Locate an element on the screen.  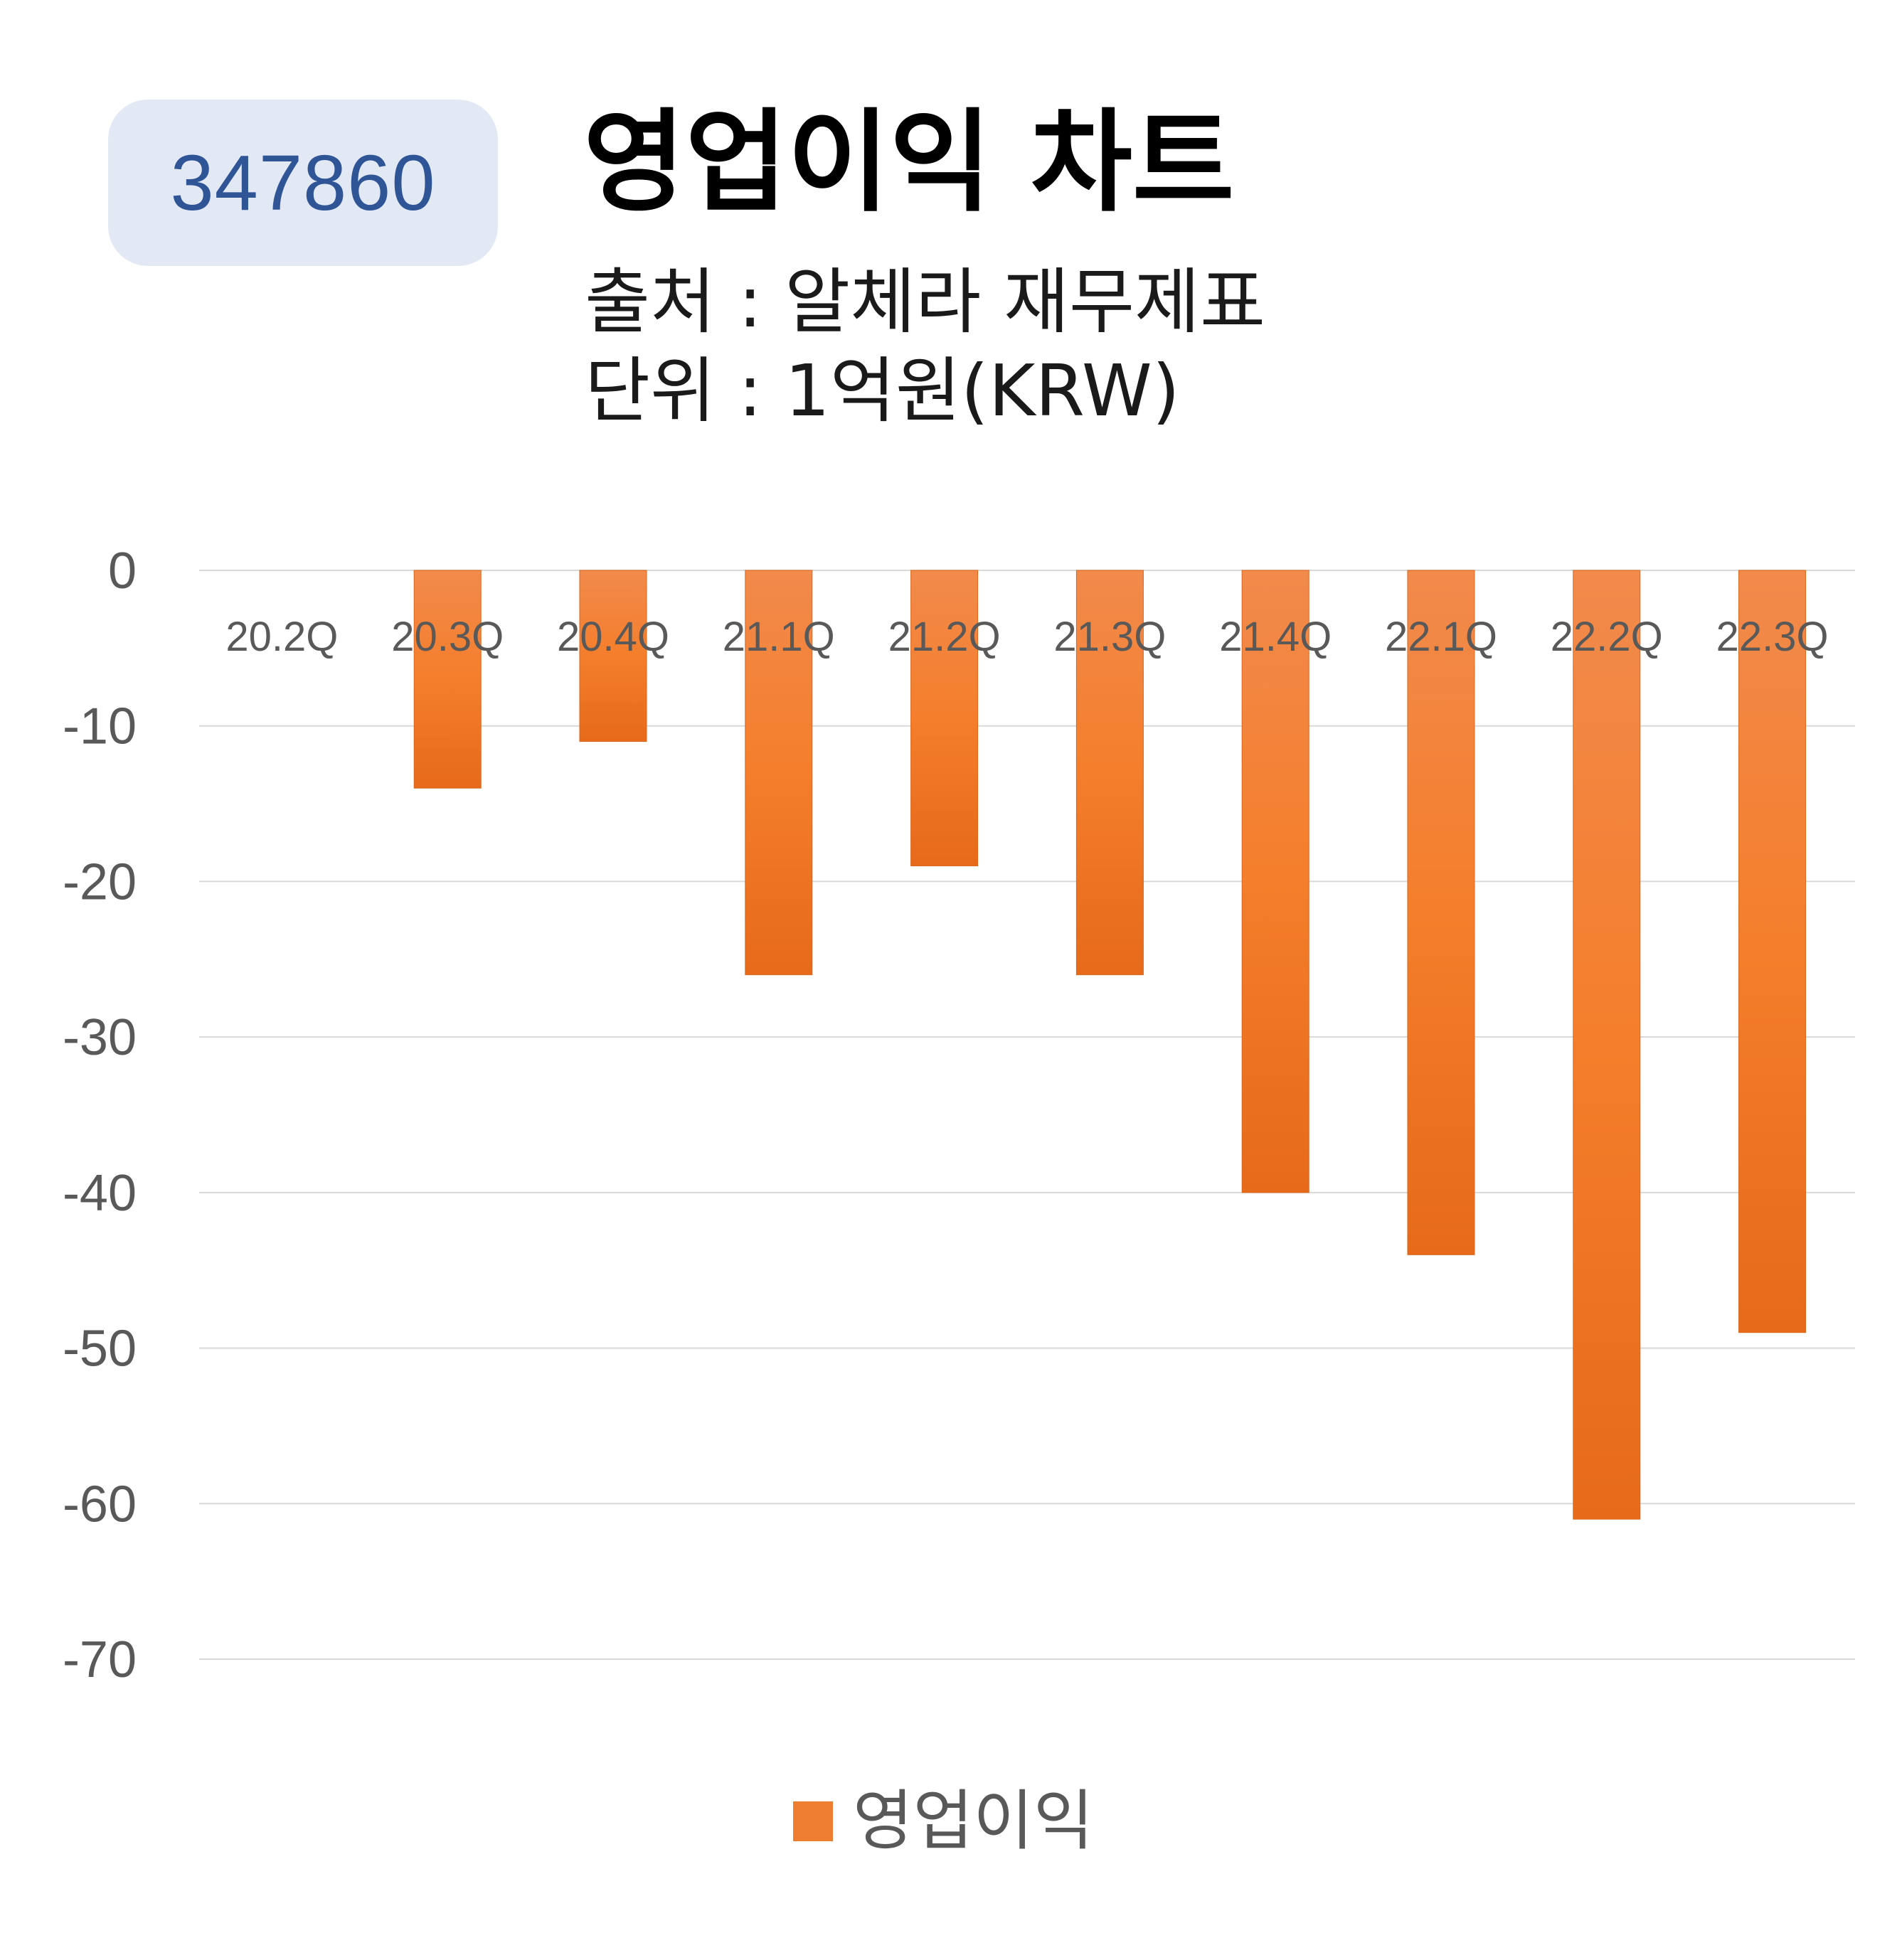
x-tick-label: 20.3Q is located at coordinates (448, 637).